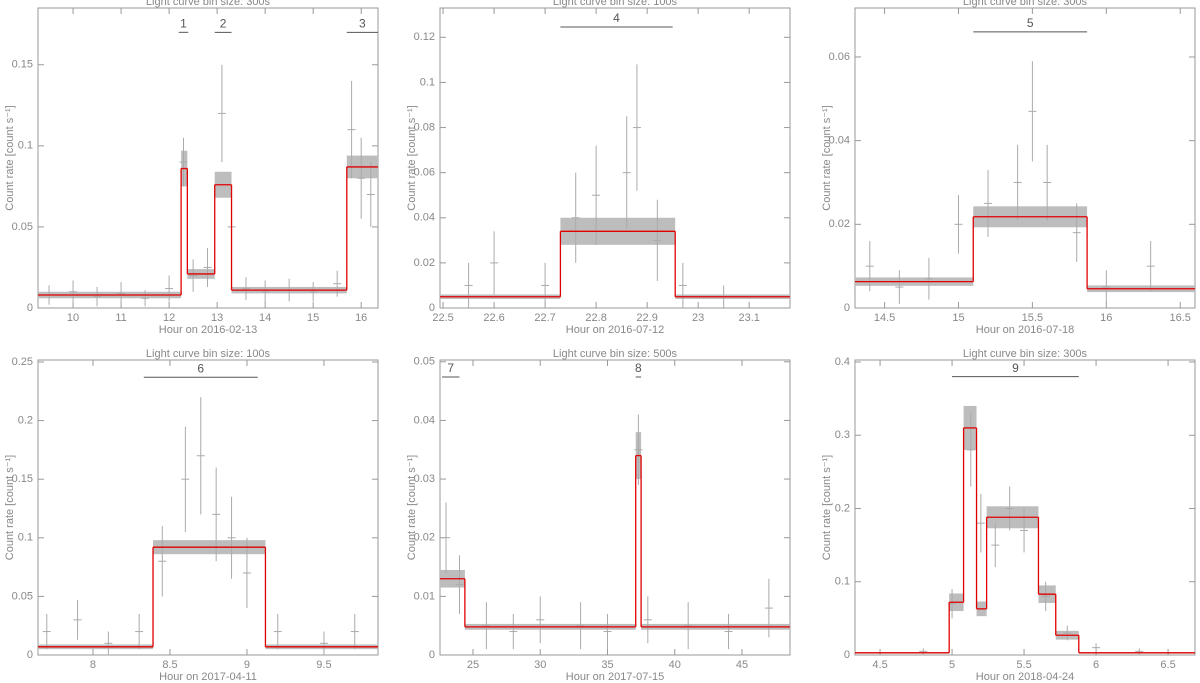 The image size is (1200, 683). I want to click on x-axis-label: Hour on 2018-04-24, so click(1025, 677).